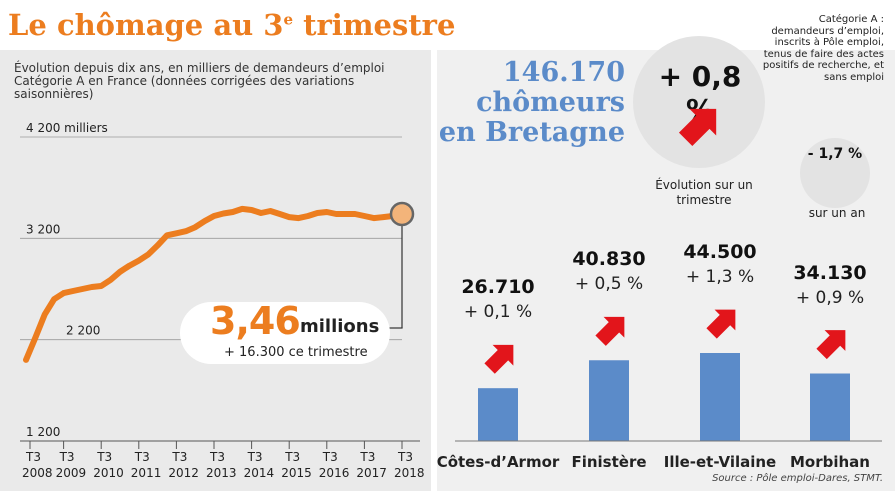 The height and width of the screenshot is (491, 895). Describe the element at coordinates (837, 213) in the screenshot. I see `year-change-label: sur un an` at that location.